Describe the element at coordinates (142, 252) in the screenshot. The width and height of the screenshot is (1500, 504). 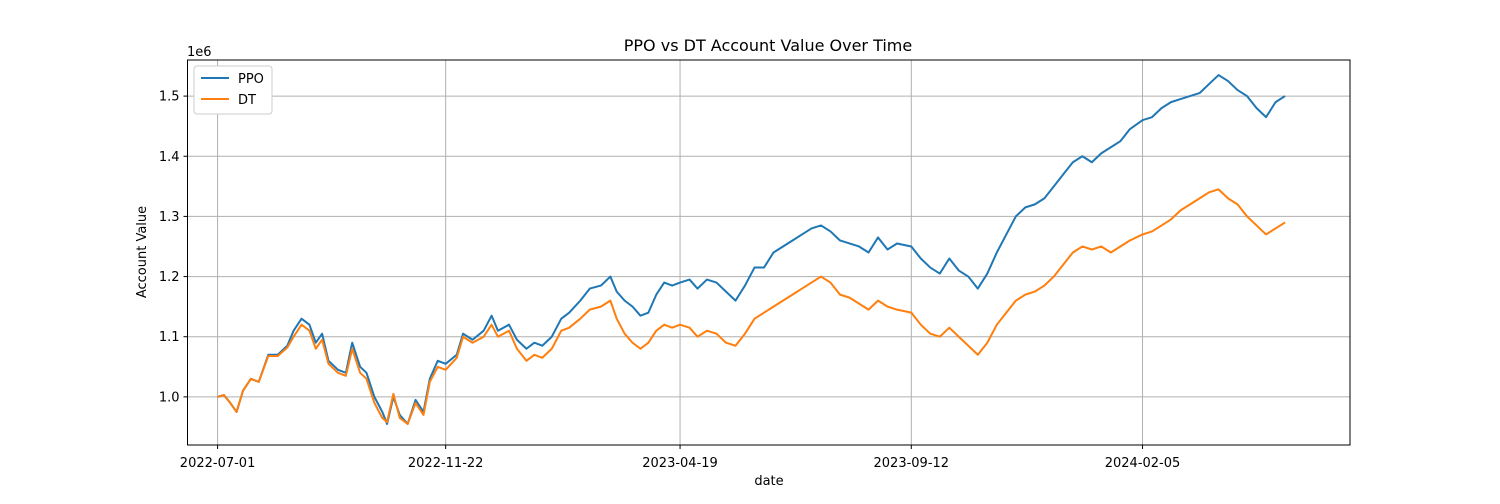
I see `y-axis-label: Account Value` at that location.